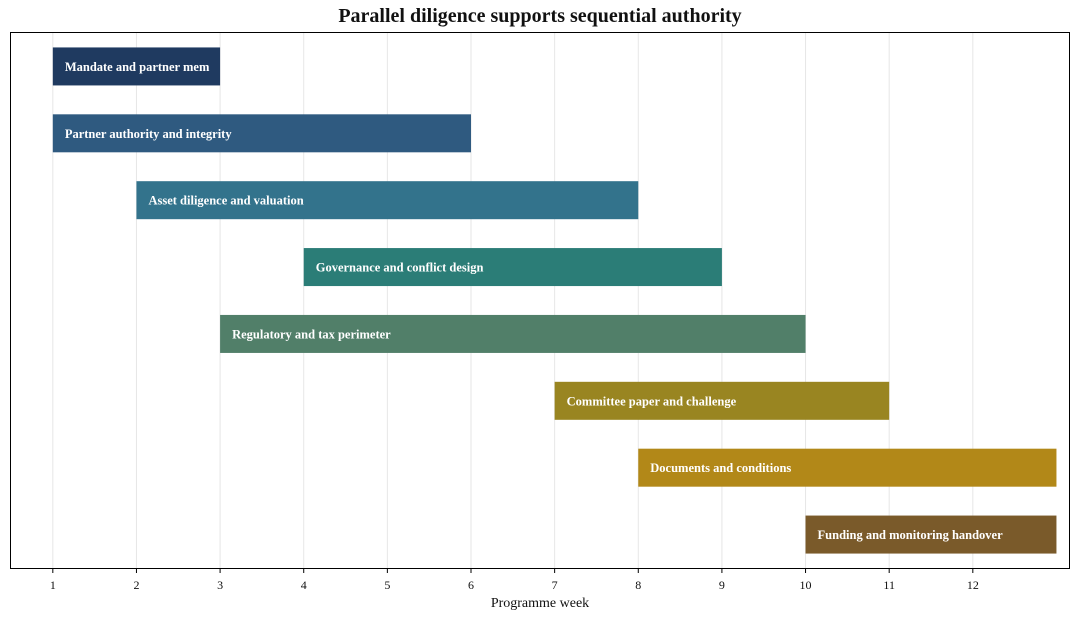 The width and height of the screenshot is (1080, 620). What do you see at coordinates (720, 468) in the screenshot?
I see `task-label: Documents and conditions` at bounding box center [720, 468].